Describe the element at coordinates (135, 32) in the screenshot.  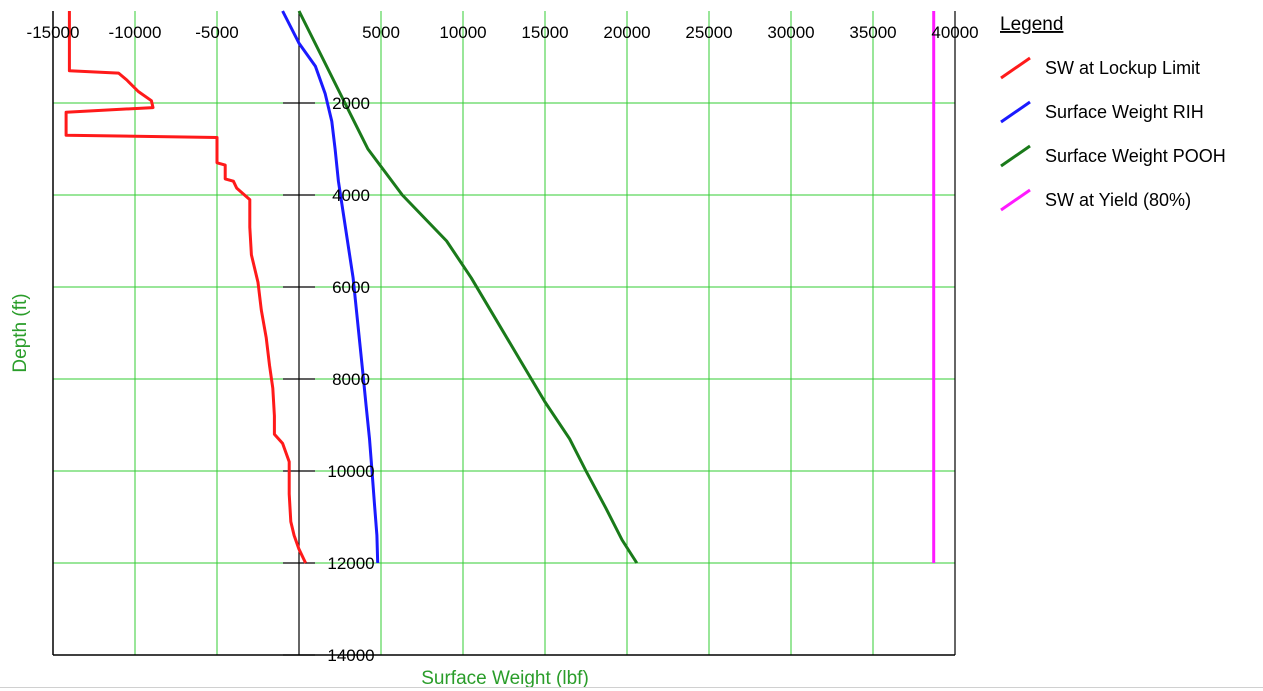
I see `x-tick-label: -10000` at that location.